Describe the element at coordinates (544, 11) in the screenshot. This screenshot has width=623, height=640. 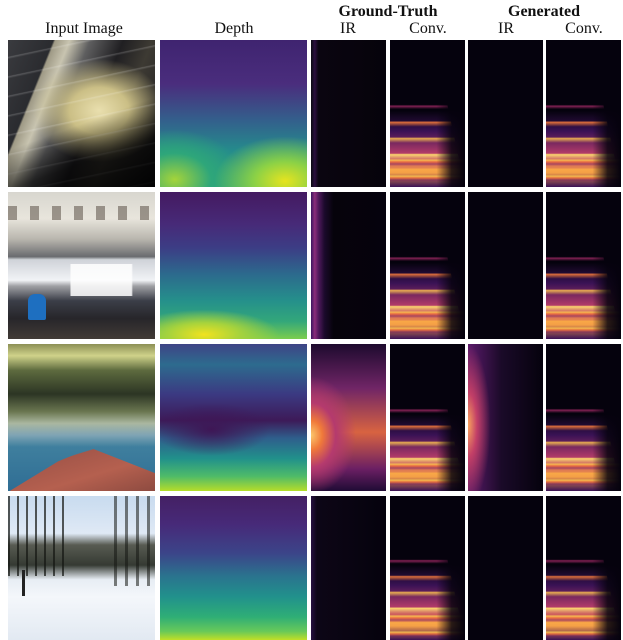
I see `header-generated: Generated` at that location.